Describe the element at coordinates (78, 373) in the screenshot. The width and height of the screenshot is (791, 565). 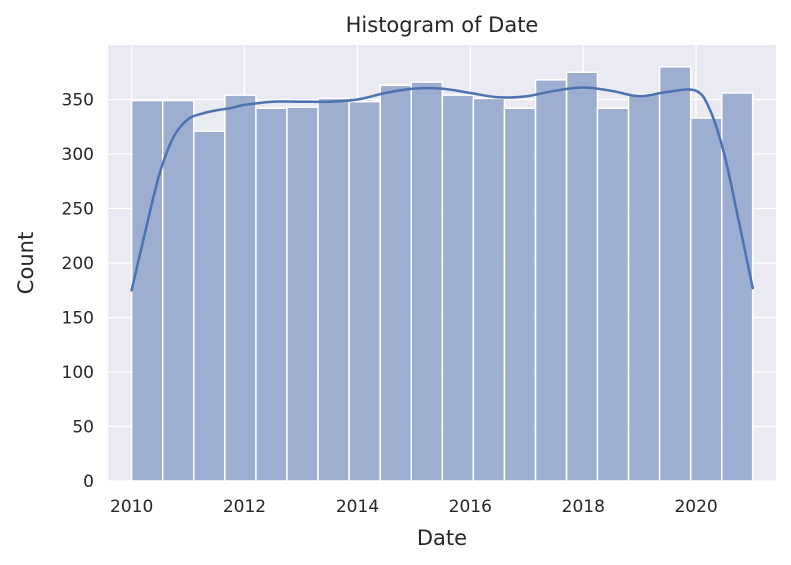
I see `y-tick-label: 100` at that location.